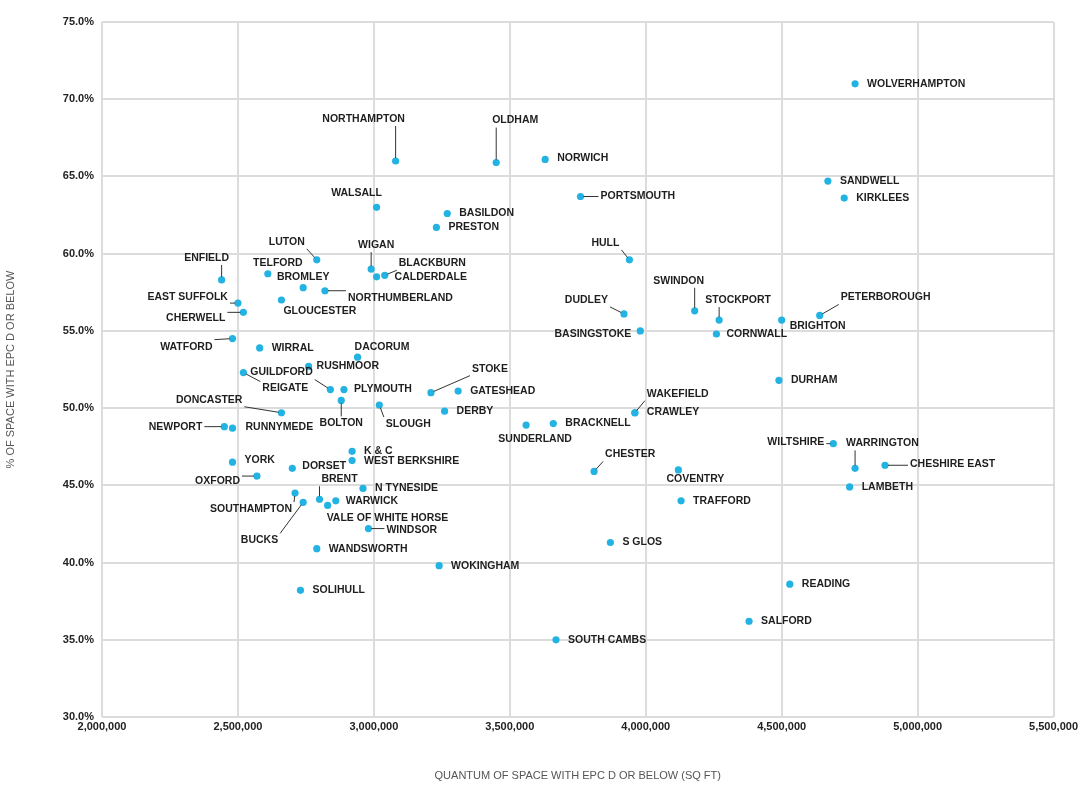 This screenshot has width=1081, height=787. What do you see at coordinates (382, 388) in the screenshot?
I see `annotation: PLYMOUTH` at bounding box center [382, 388].